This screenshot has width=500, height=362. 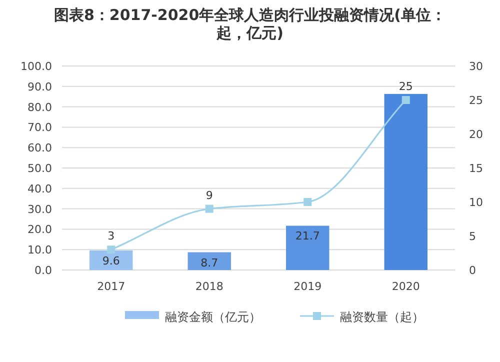 What do you see at coordinates (40, 168) in the screenshot?
I see `y-tick-label: 50.0` at bounding box center [40, 168].